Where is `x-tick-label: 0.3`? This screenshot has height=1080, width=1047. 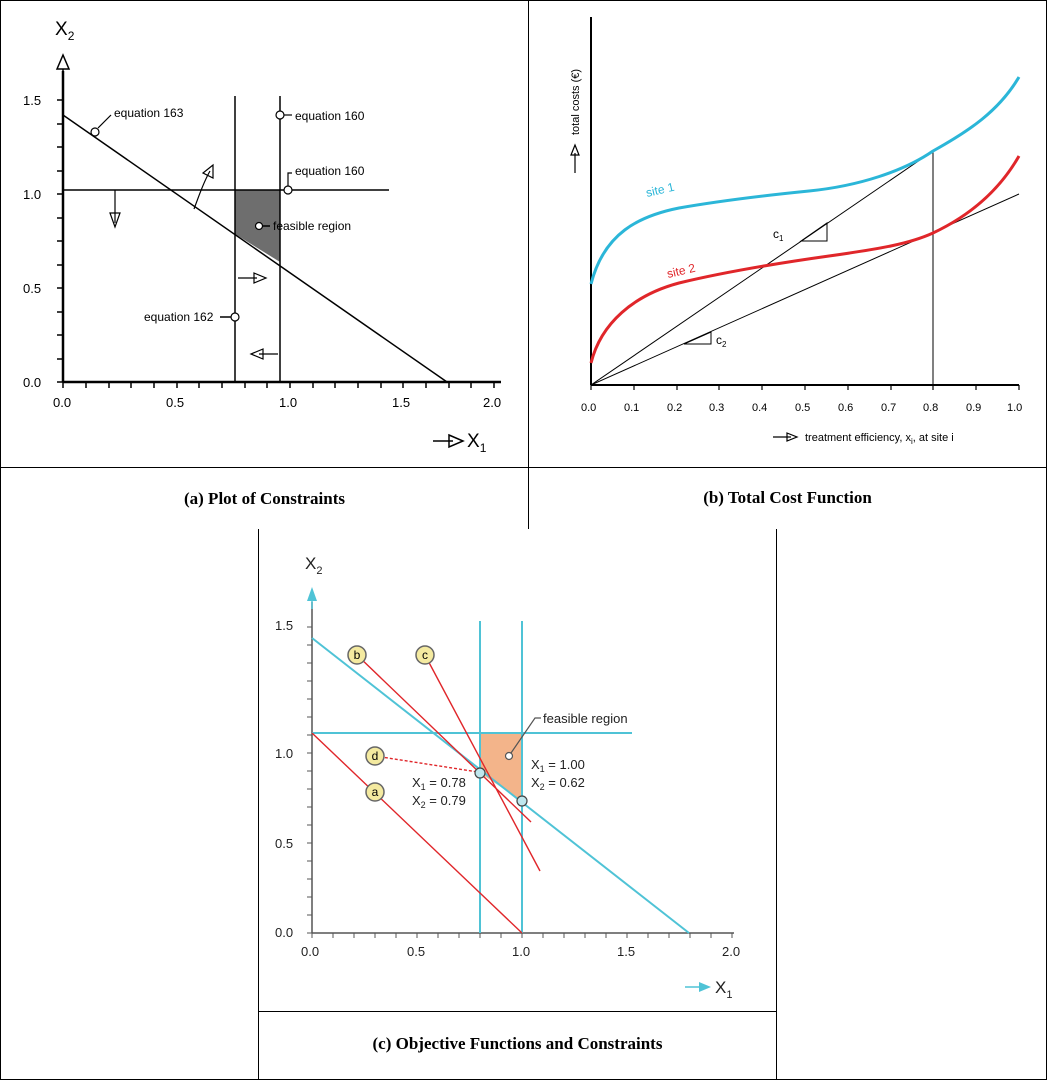 x-tick-label: 0.3 is located at coordinates (716, 408).